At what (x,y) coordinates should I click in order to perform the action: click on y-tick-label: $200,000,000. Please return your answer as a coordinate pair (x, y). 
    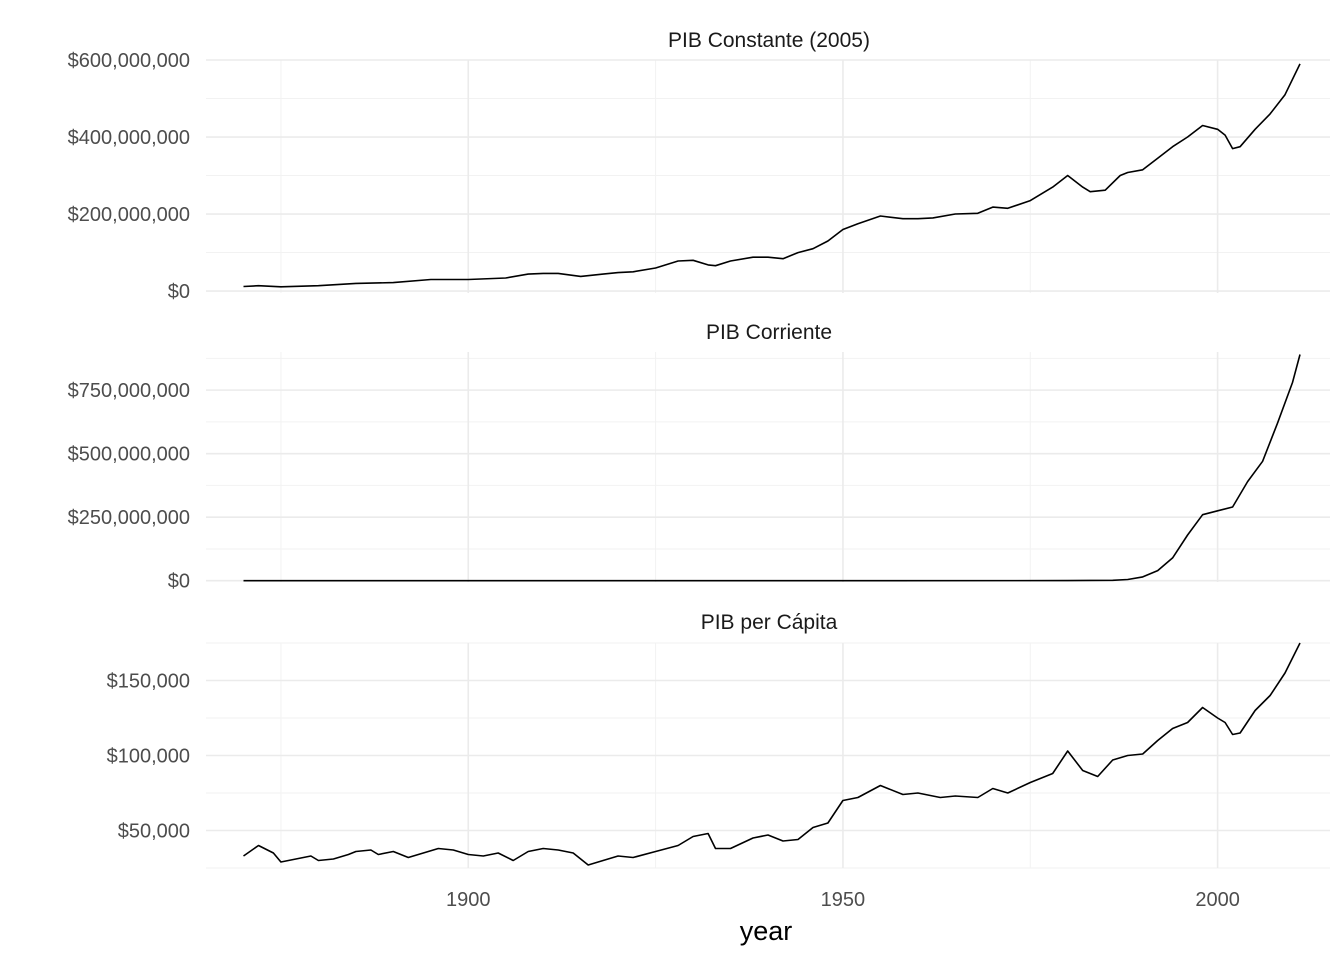
    Looking at the image, I should click on (129, 215).